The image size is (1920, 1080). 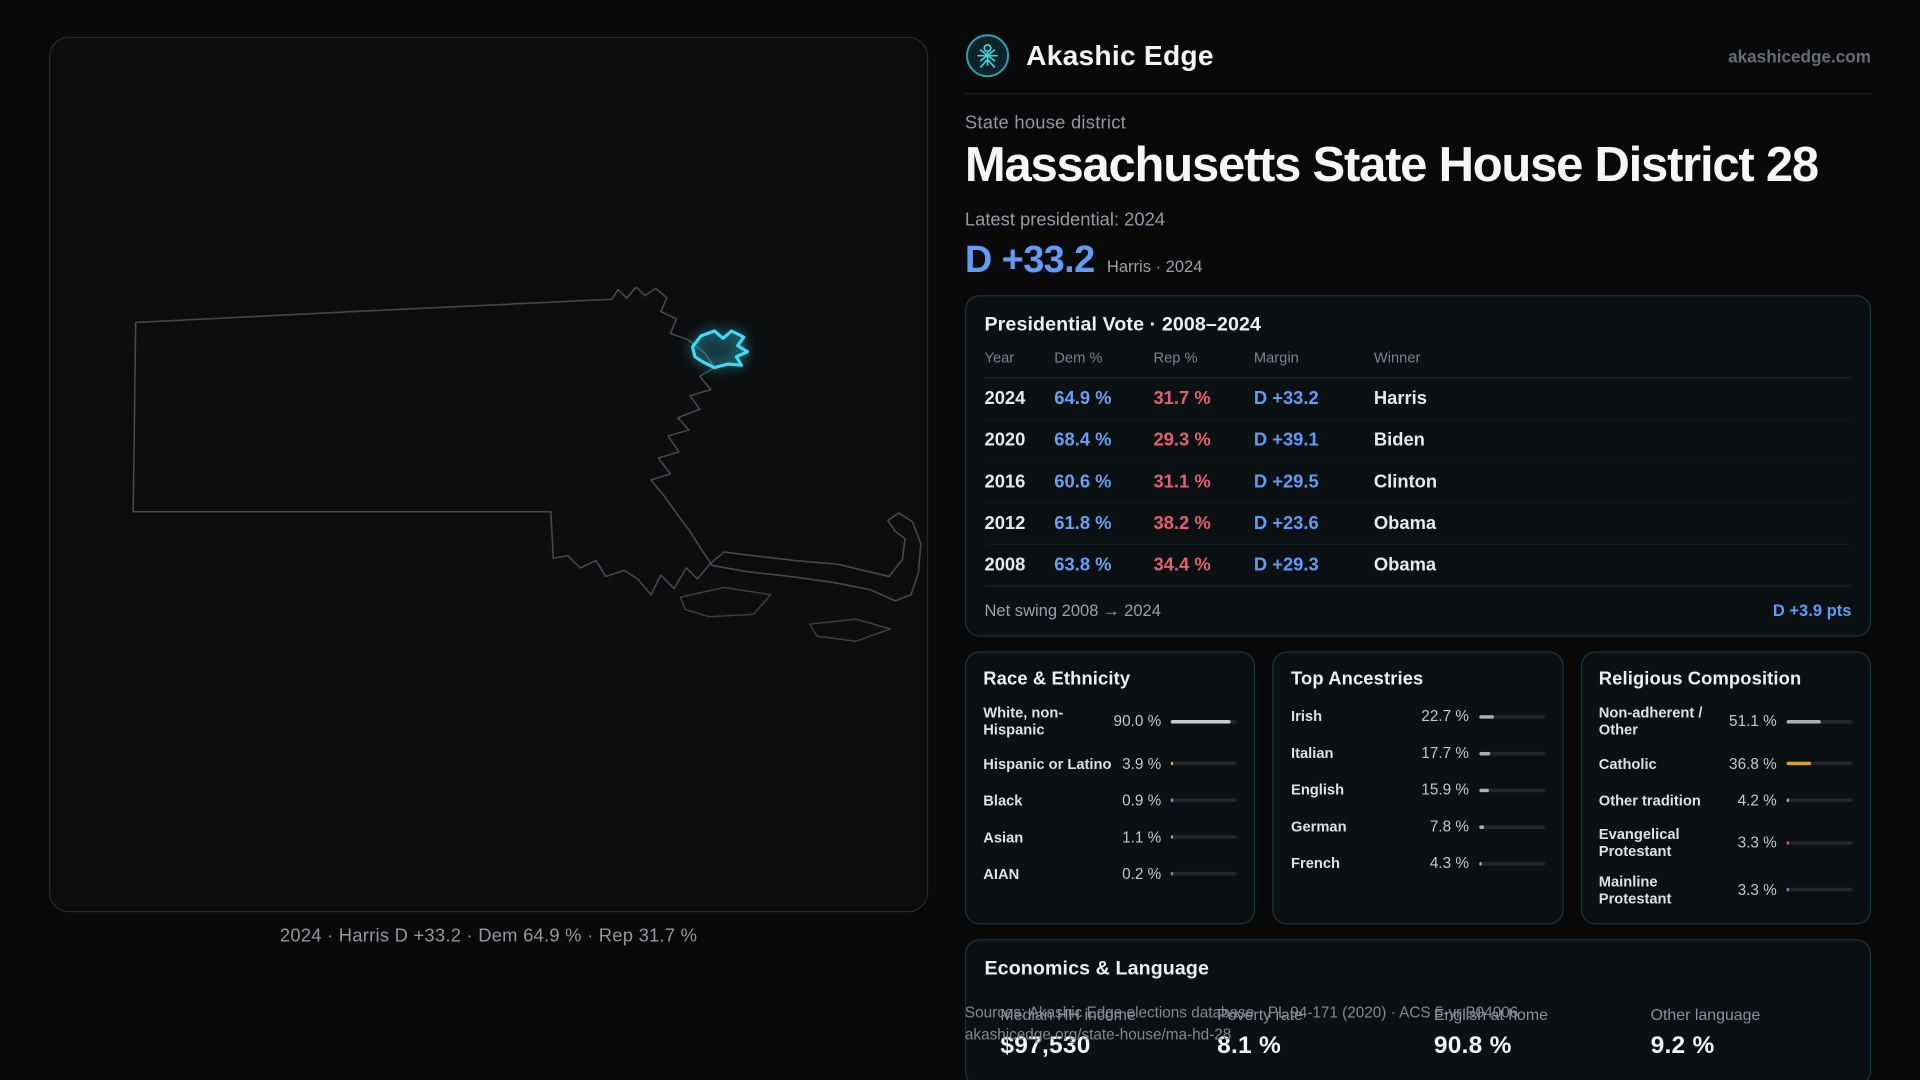 What do you see at coordinates (1627, 763) in the screenshot?
I see `demo-label: Catholic` at bounding box center [1627, 763].